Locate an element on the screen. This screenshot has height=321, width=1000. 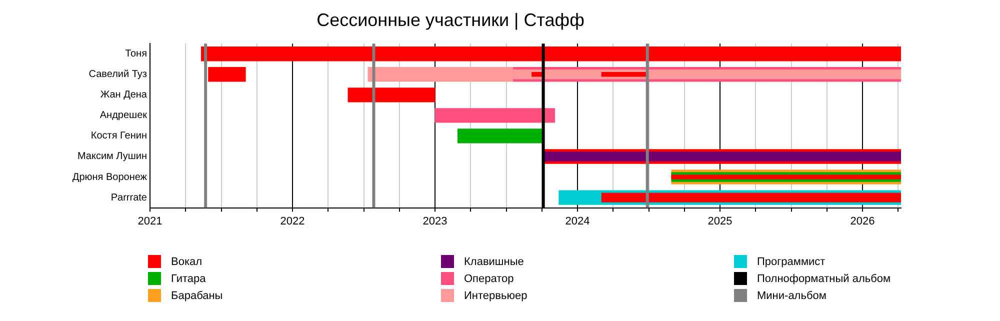
y-tick-label: Савелий Туз is located at coordinates (118, 74).